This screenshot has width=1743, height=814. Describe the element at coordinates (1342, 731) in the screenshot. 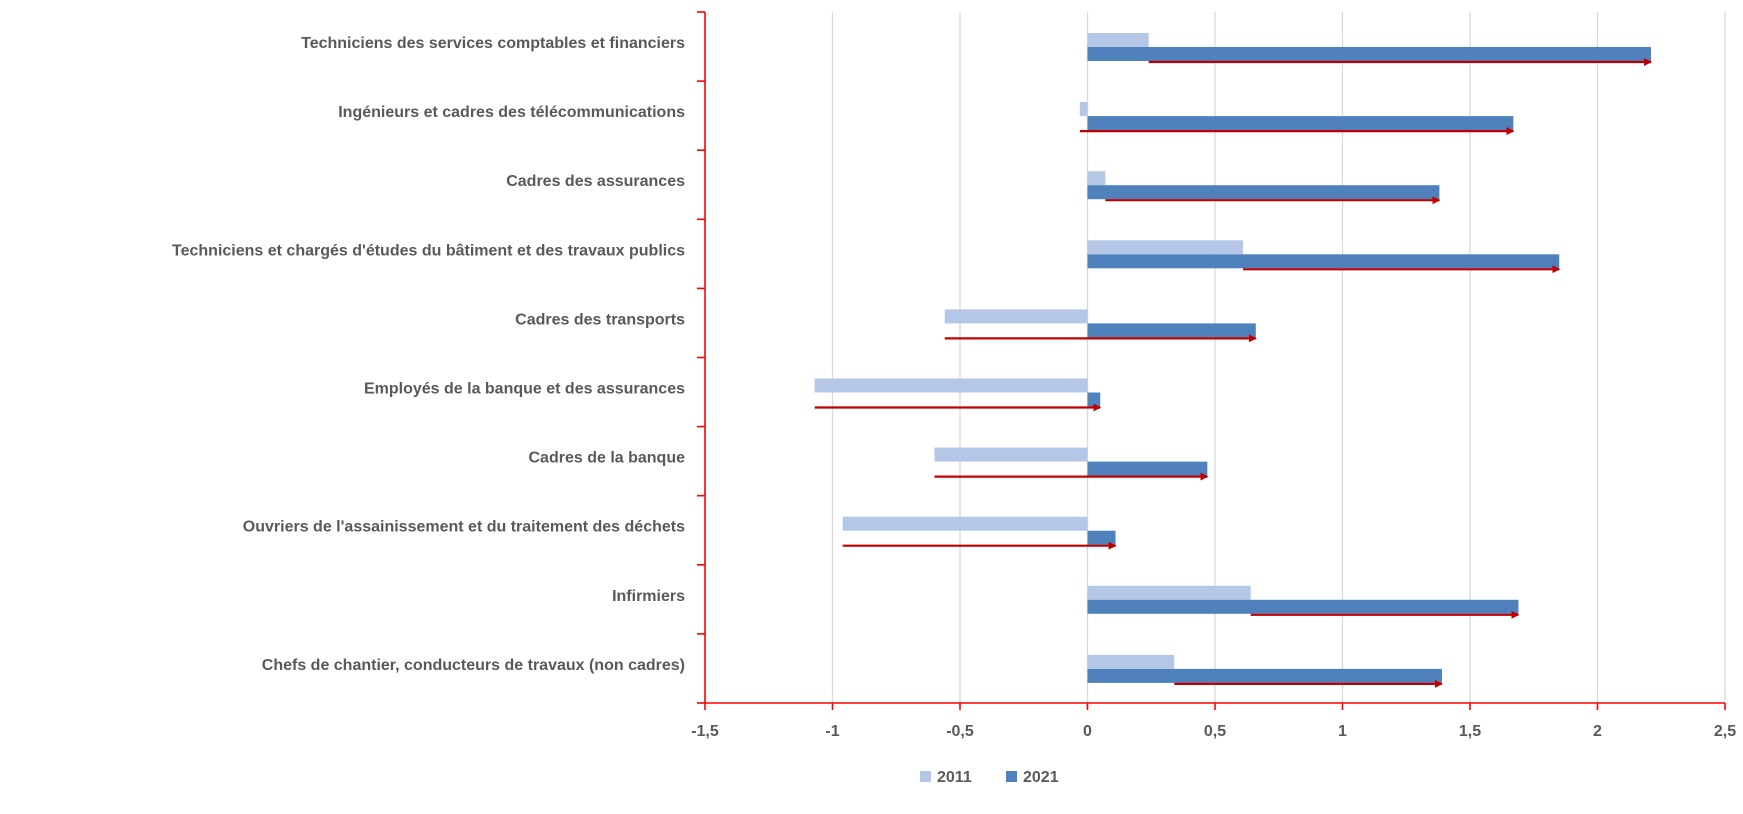

I see `x-tick-label: 1` at that location.